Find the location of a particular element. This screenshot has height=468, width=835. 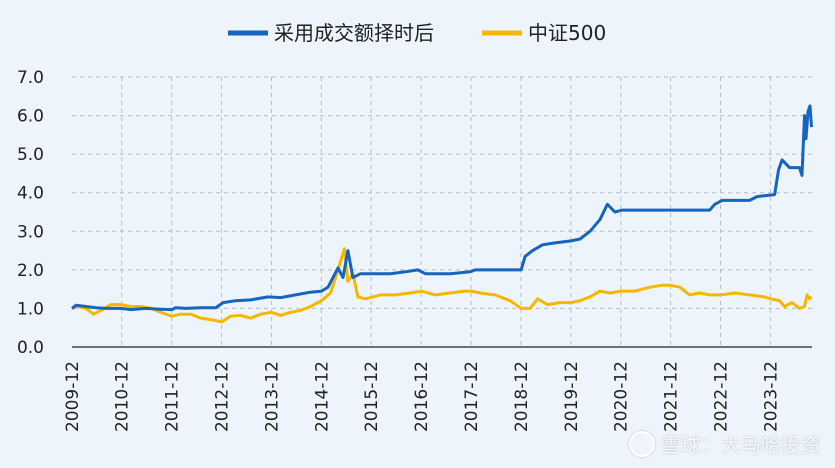

x-tick-label: 2023-12 is located at coordinates (771, 396).